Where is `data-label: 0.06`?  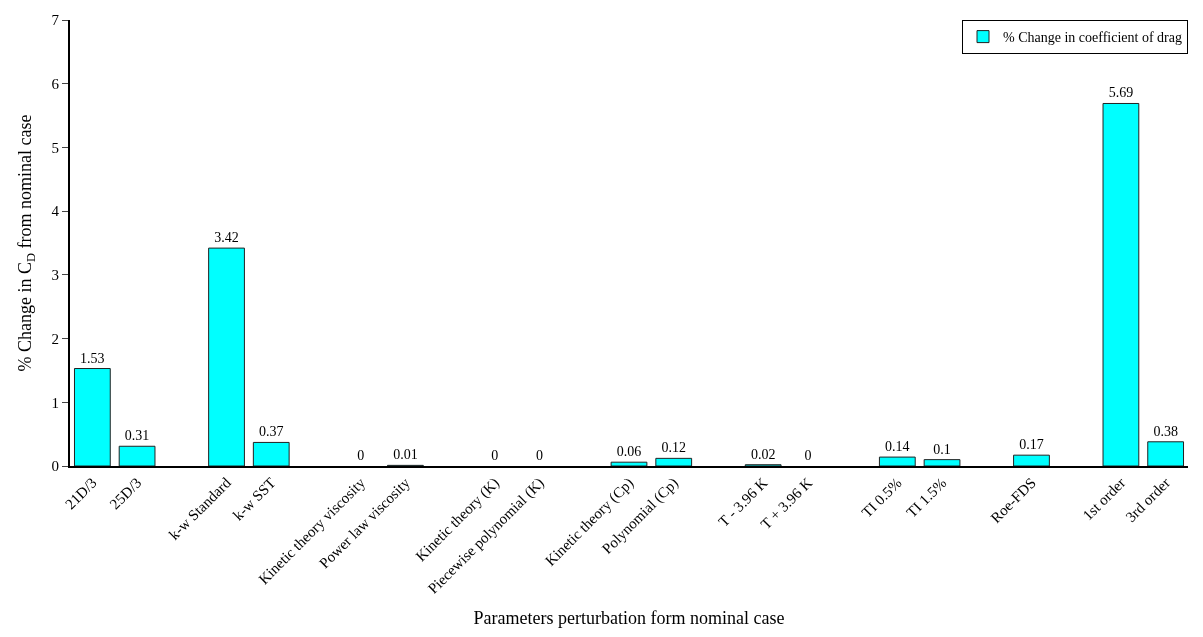
data-label: 0.06 is located at coordinates (629, 452).